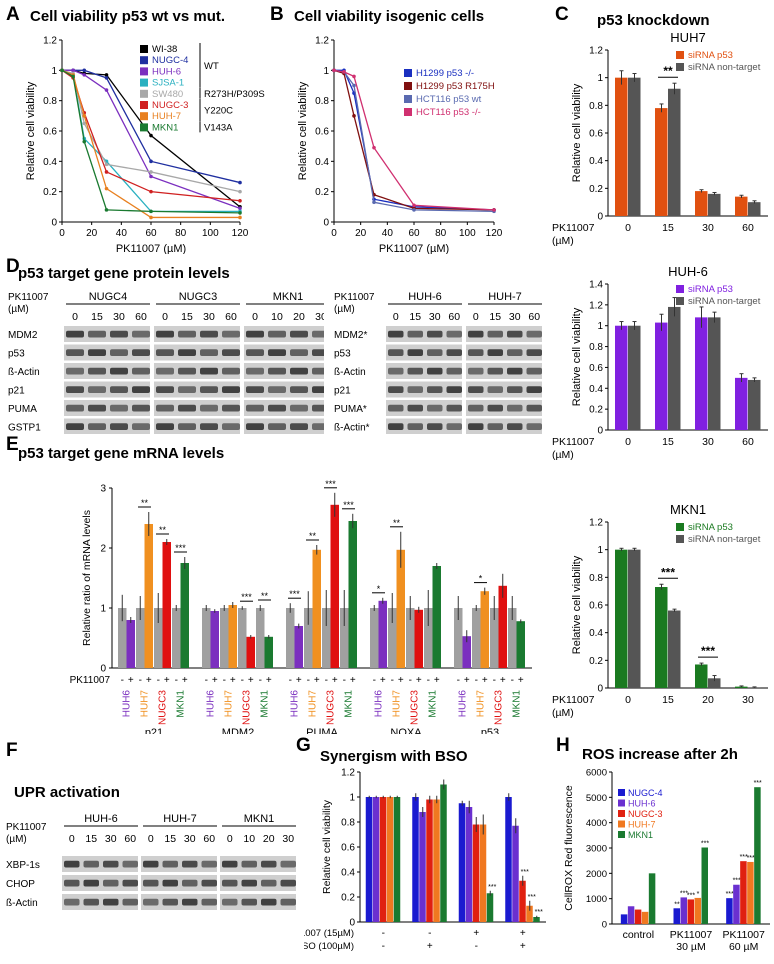 Image resolution: width=774 pixels, height=964 pixels. Describe the element at coordinates (103, 669) in the screenshot. I see `y-tick-label: 0` at that location.